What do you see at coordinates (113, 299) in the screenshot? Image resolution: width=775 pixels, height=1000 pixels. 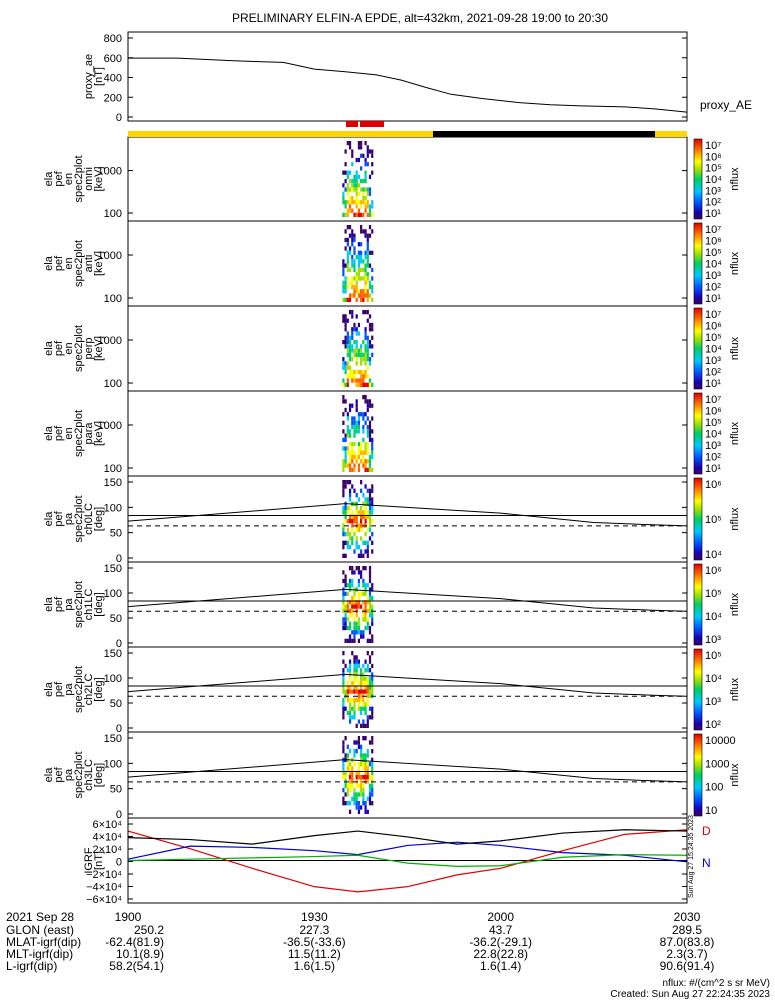 I see `y-tick-label: 100` at bounding box center [113, 299].